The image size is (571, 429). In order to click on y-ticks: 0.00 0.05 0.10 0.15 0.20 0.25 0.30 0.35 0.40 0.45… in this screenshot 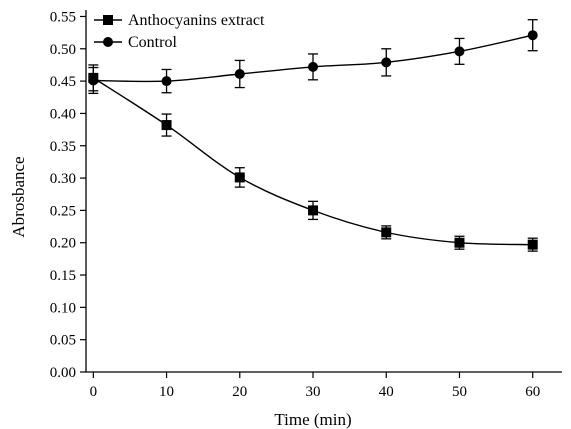, I will do `click(68, 195)`.